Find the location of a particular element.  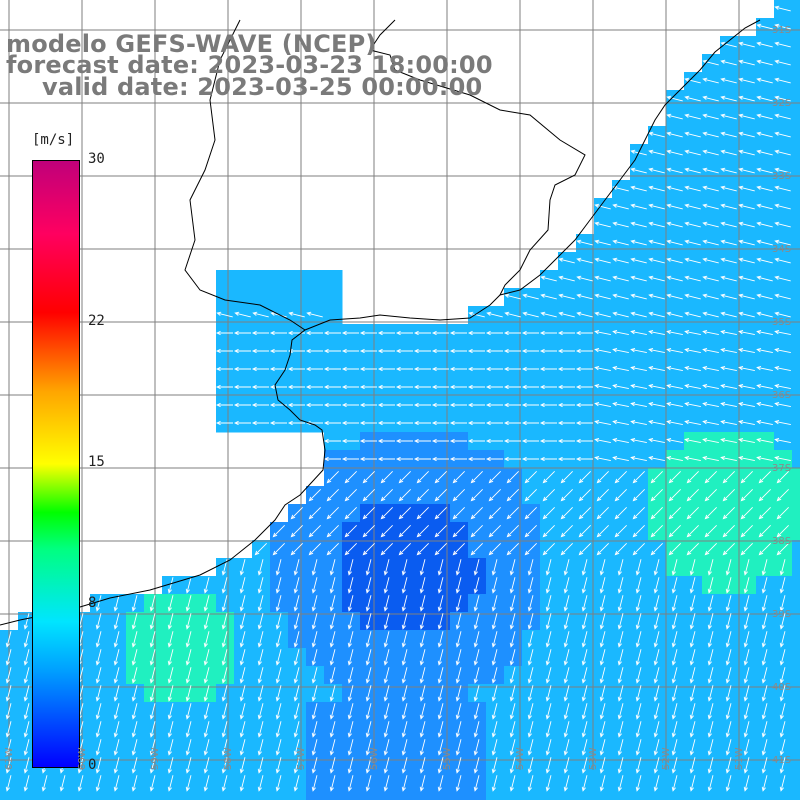

latitude-label: 40S is located at coordinates (782, 687).